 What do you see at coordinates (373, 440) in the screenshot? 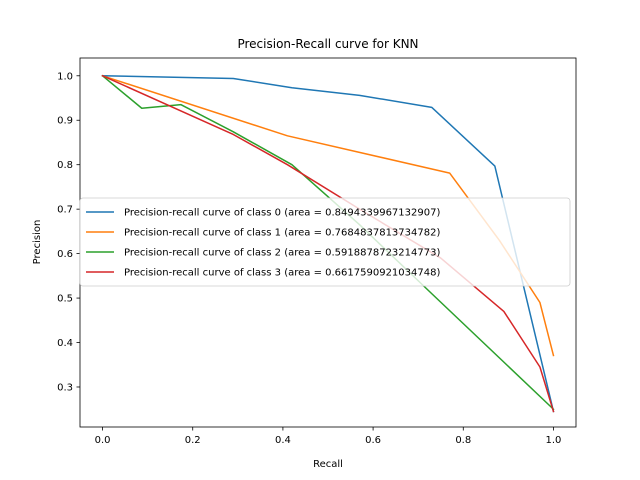
I see `x-tick-label: 0.6` at bounding box center [373, 440].